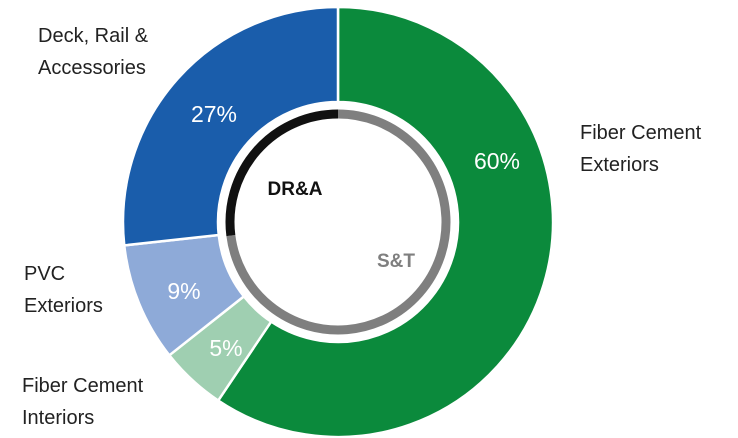 The height and width of the screenshot is (438, 738). Describe the element at coordinates (214, 114) in the screenshot. I see `value-label: 27%` at that location.